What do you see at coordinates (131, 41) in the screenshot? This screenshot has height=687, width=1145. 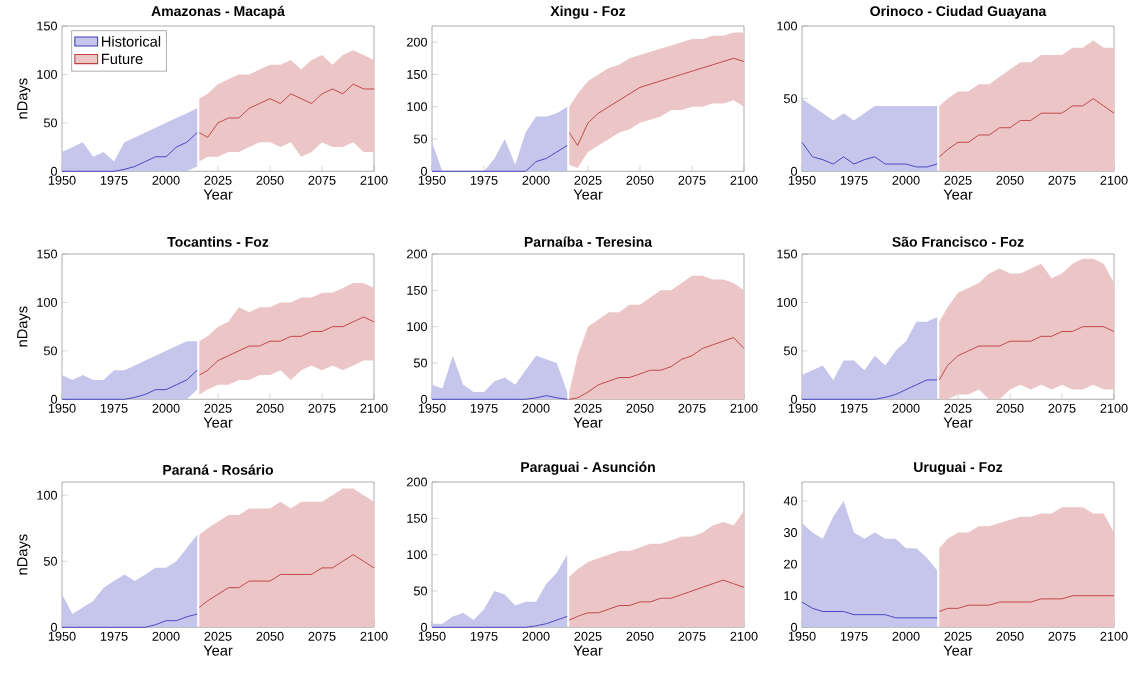 I see `legend-label: Historical` at bounding box center [131, 41].